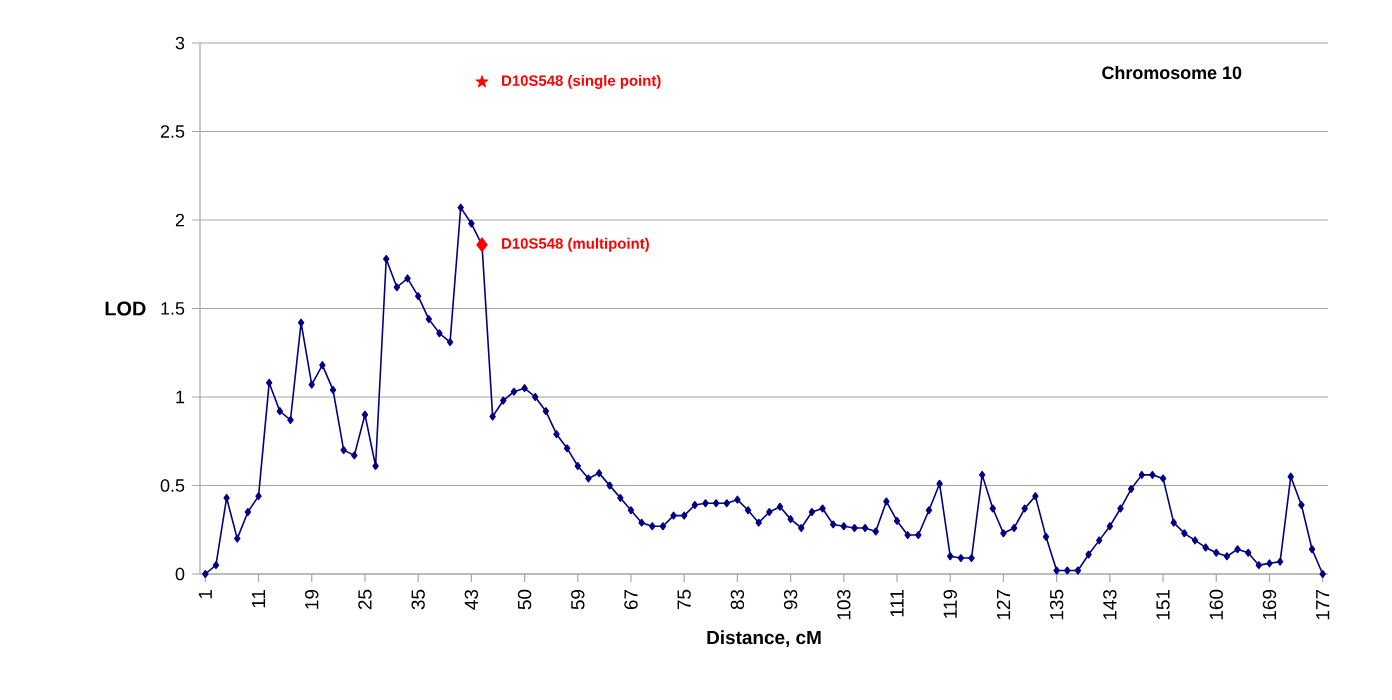 This screenshot has height=700, width=1392. What do you see at coordinates (365, 599) in the screenshot?
I see `x-tick-label: 25` at bounding box center [365, 599].